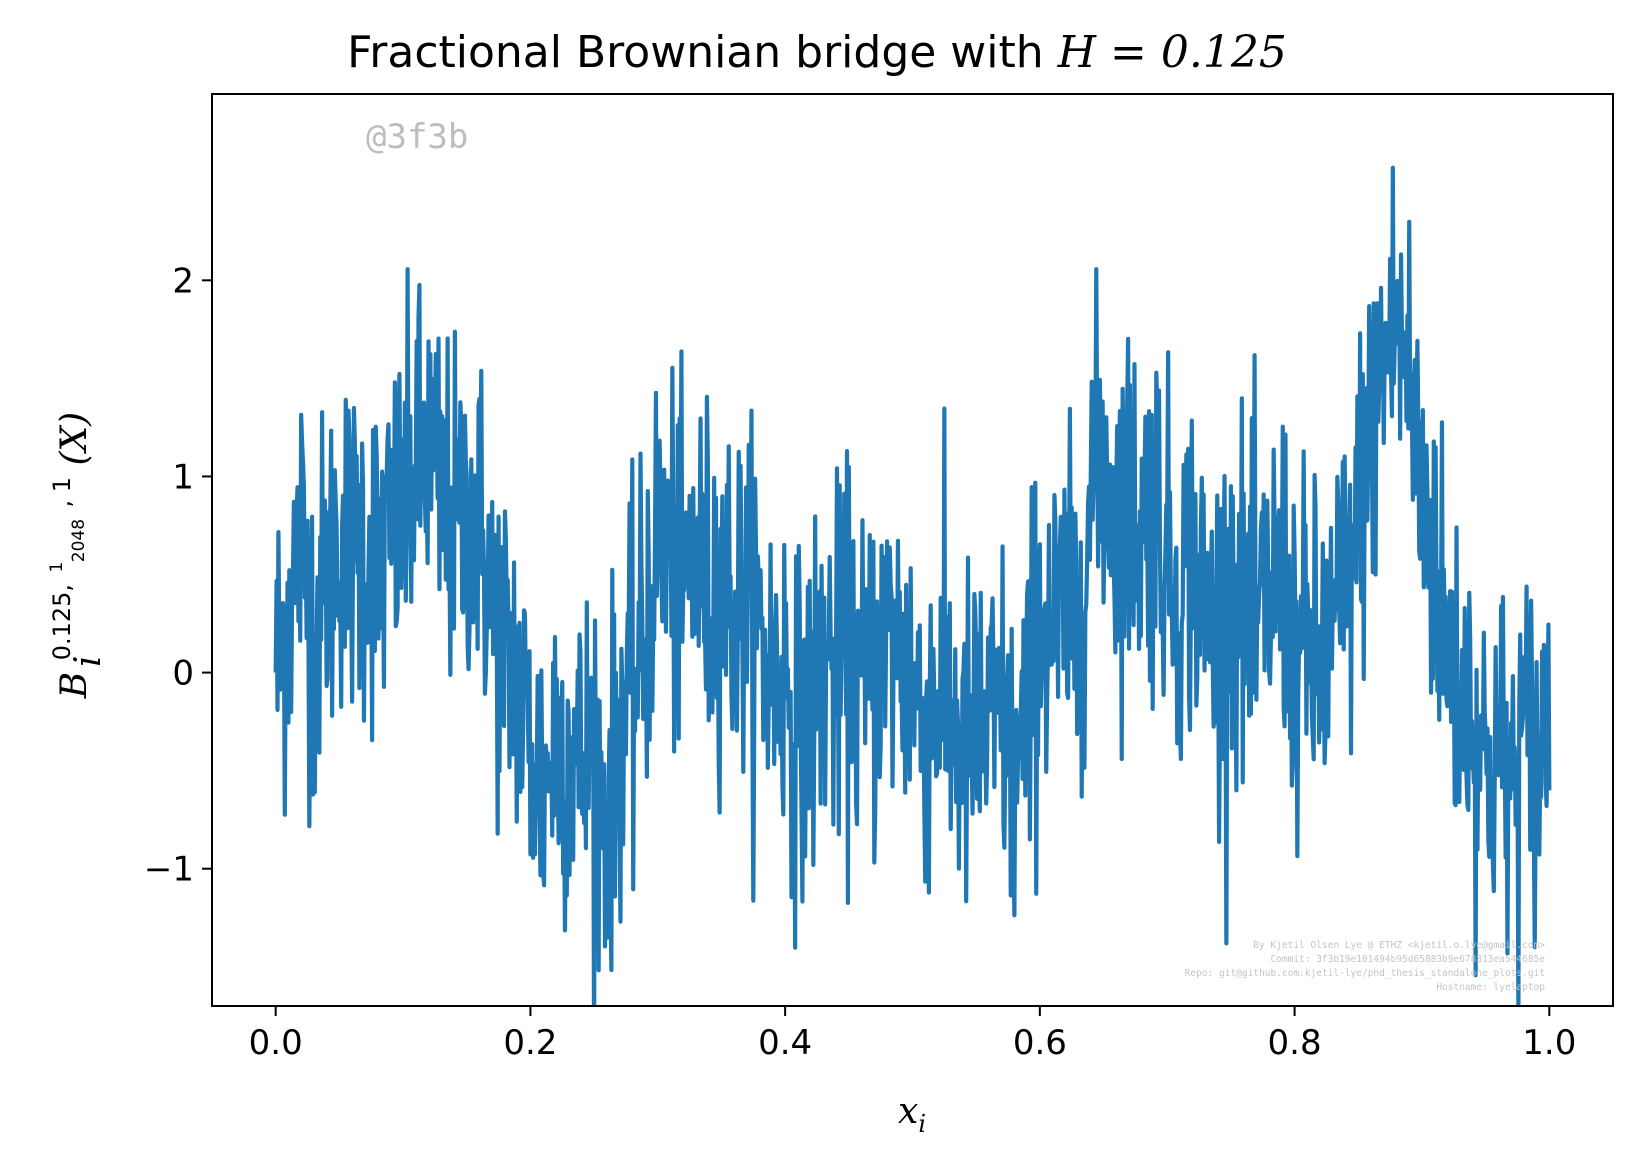 This screenshot has height=1156, width=1635. Describe the element at coordinates (1549, 1043) in the screenshot. I see `x-tick-label: 1.0` at that location.